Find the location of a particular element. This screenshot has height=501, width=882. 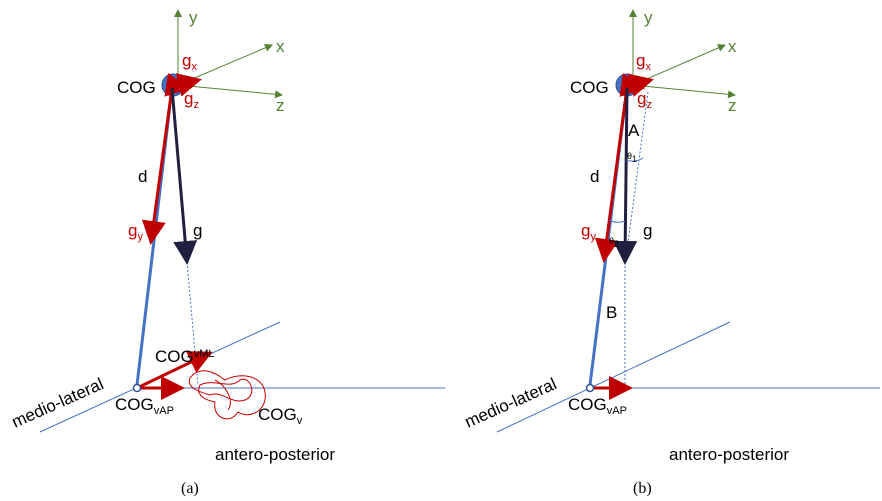

cog-vml-arrow is located at coordinates (174, 370).